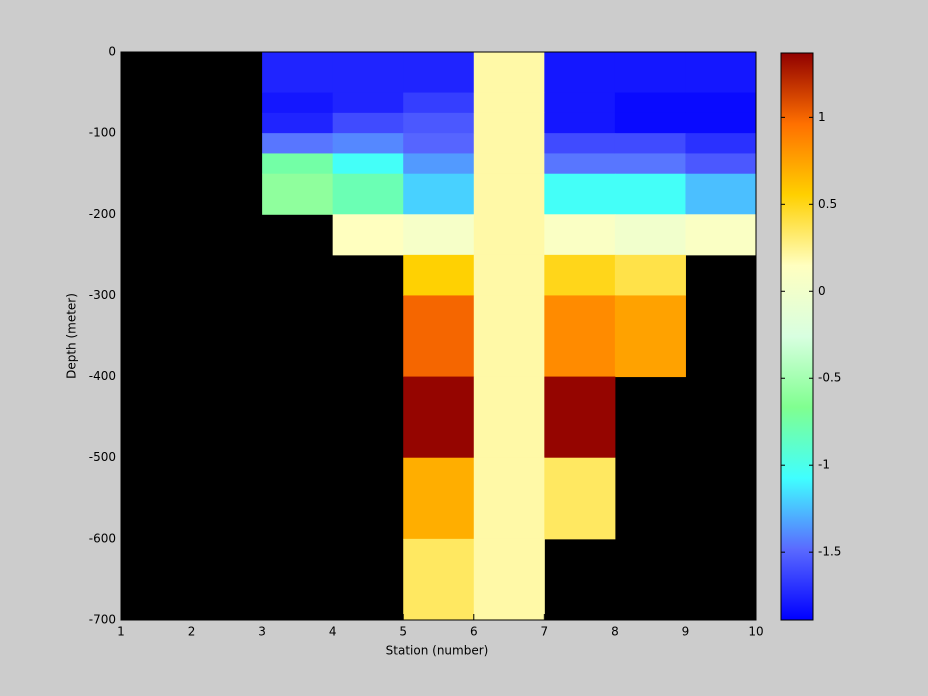 This screenshot has height=696, width=928. What do you see at coordinates (102, 457) in the screenshot?
I see `y-tick-label: -500` at bounding box center [102, 457].